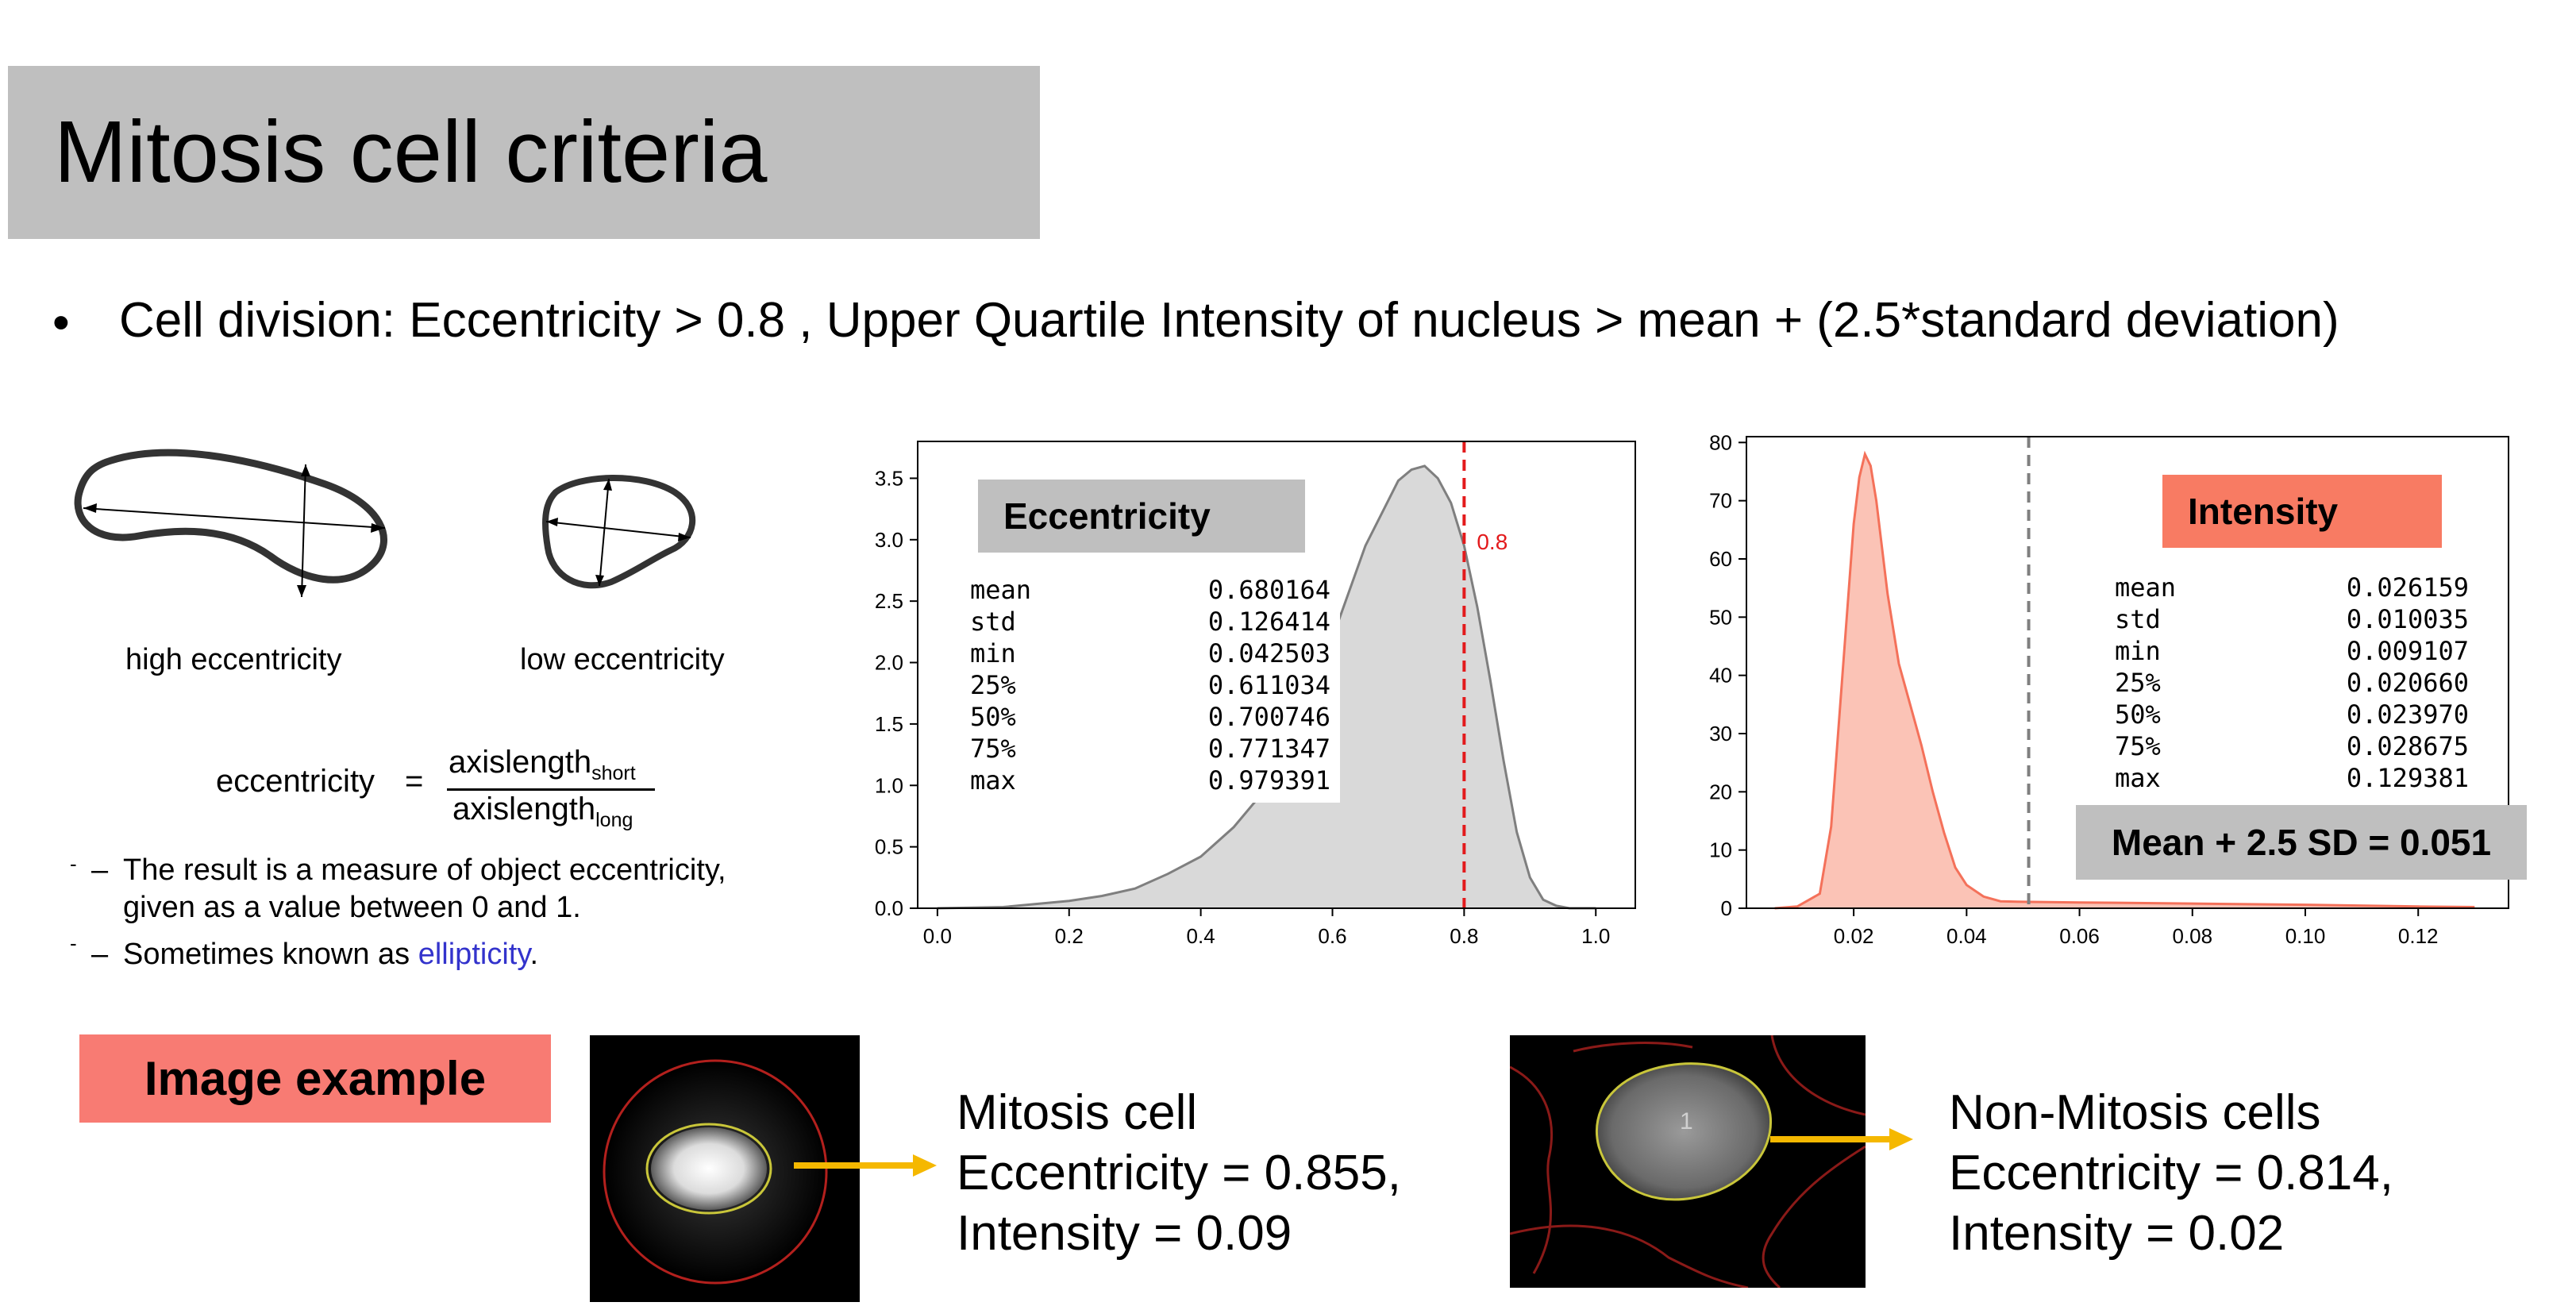 The height and width of the screenshot is (1306, 2576). I want to click on stat-name: 50%, so click(993, 717).